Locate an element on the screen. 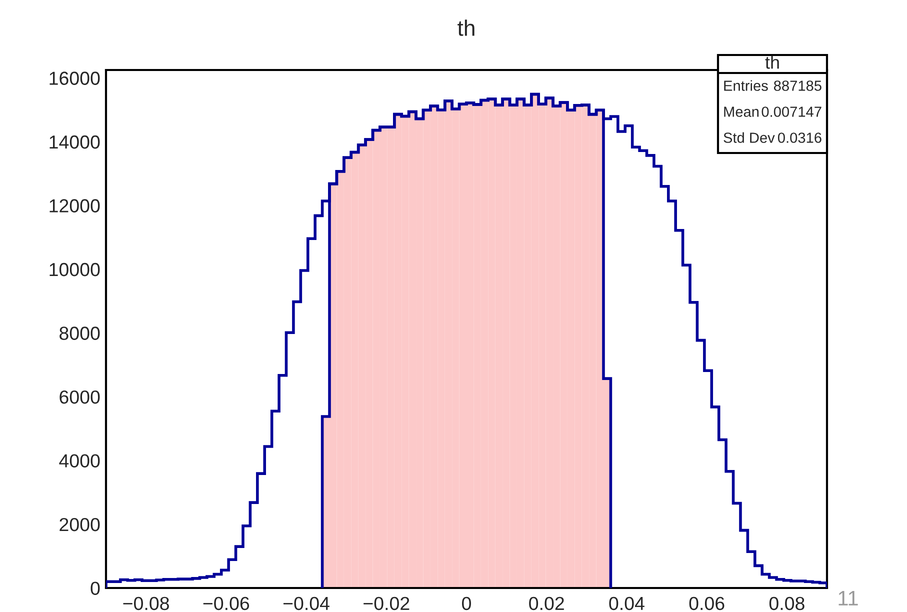 This screenshot has height=612, width=907. y-tick-label: 4000 is located at coordinates (79, 461).